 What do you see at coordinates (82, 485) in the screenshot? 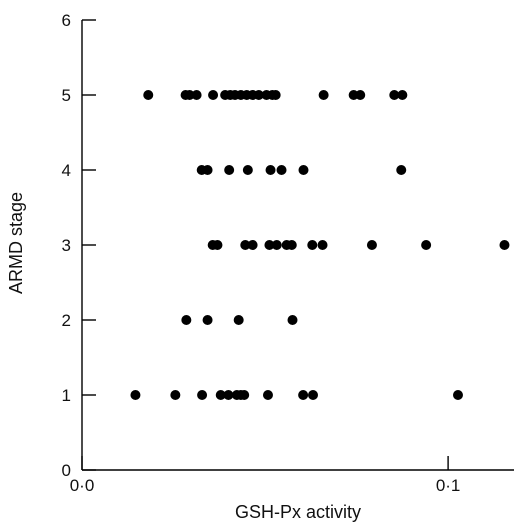
I see `x-tick-label: 0·0` at bounding box center [82, 485].